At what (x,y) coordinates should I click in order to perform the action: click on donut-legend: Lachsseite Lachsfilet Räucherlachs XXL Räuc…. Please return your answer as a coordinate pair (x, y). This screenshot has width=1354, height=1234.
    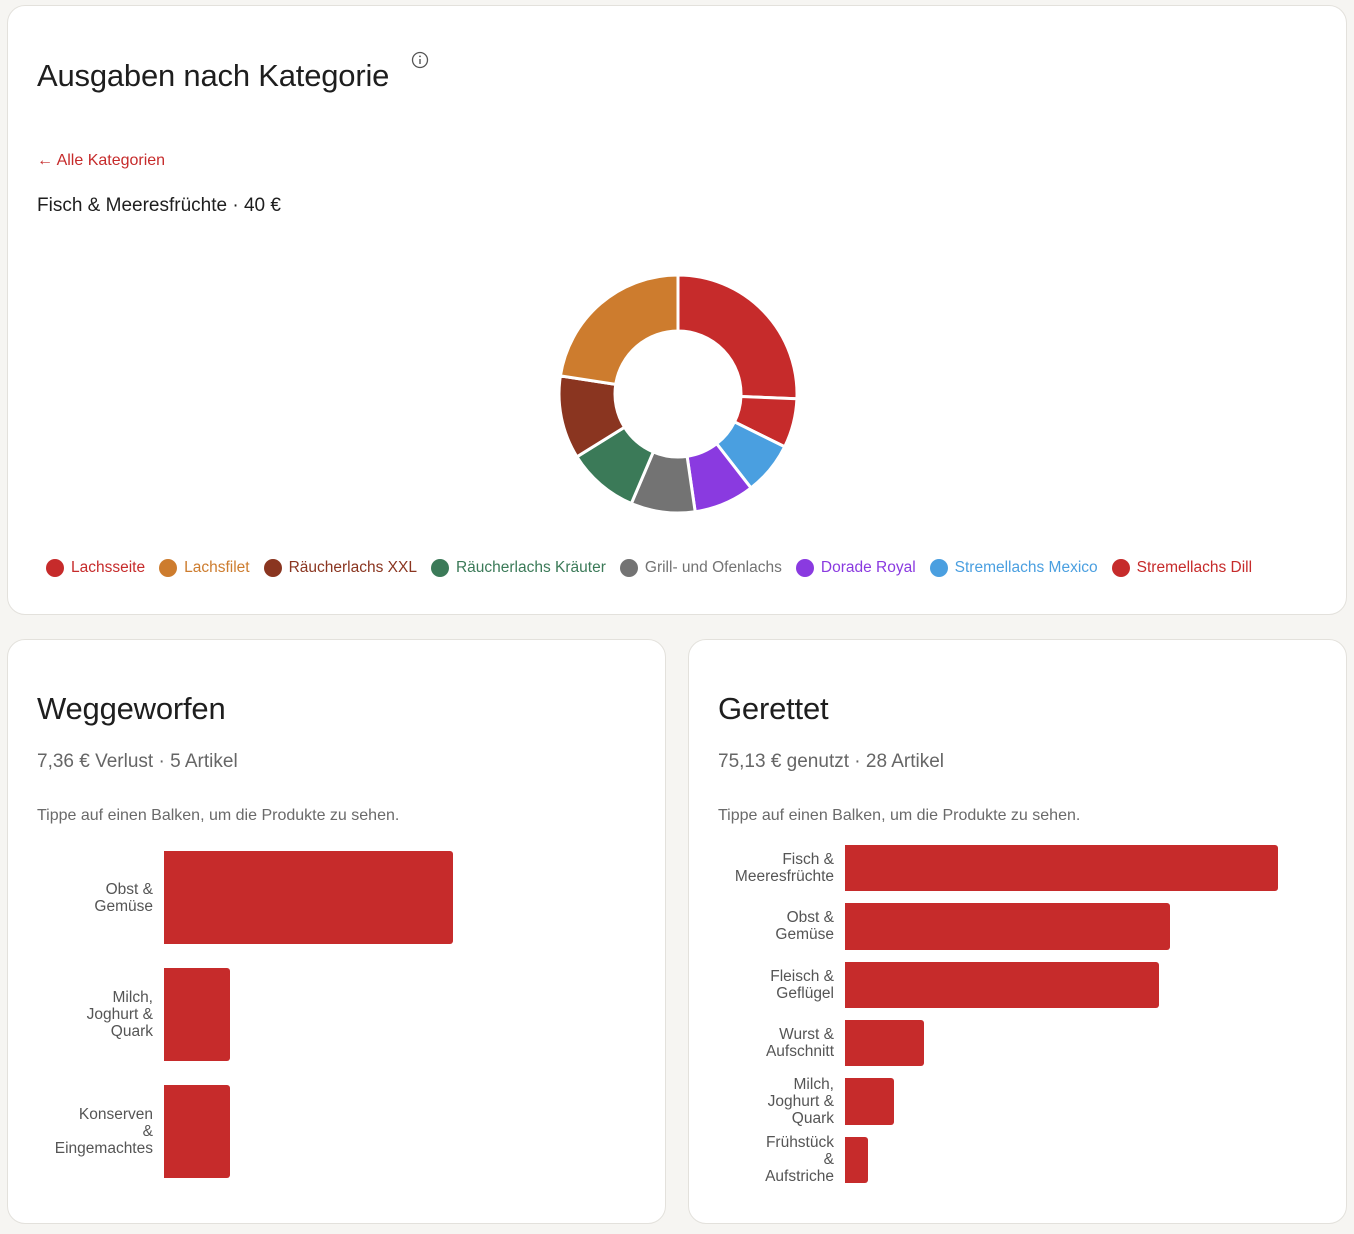
    Looking at the image, I should click on (656, 568).